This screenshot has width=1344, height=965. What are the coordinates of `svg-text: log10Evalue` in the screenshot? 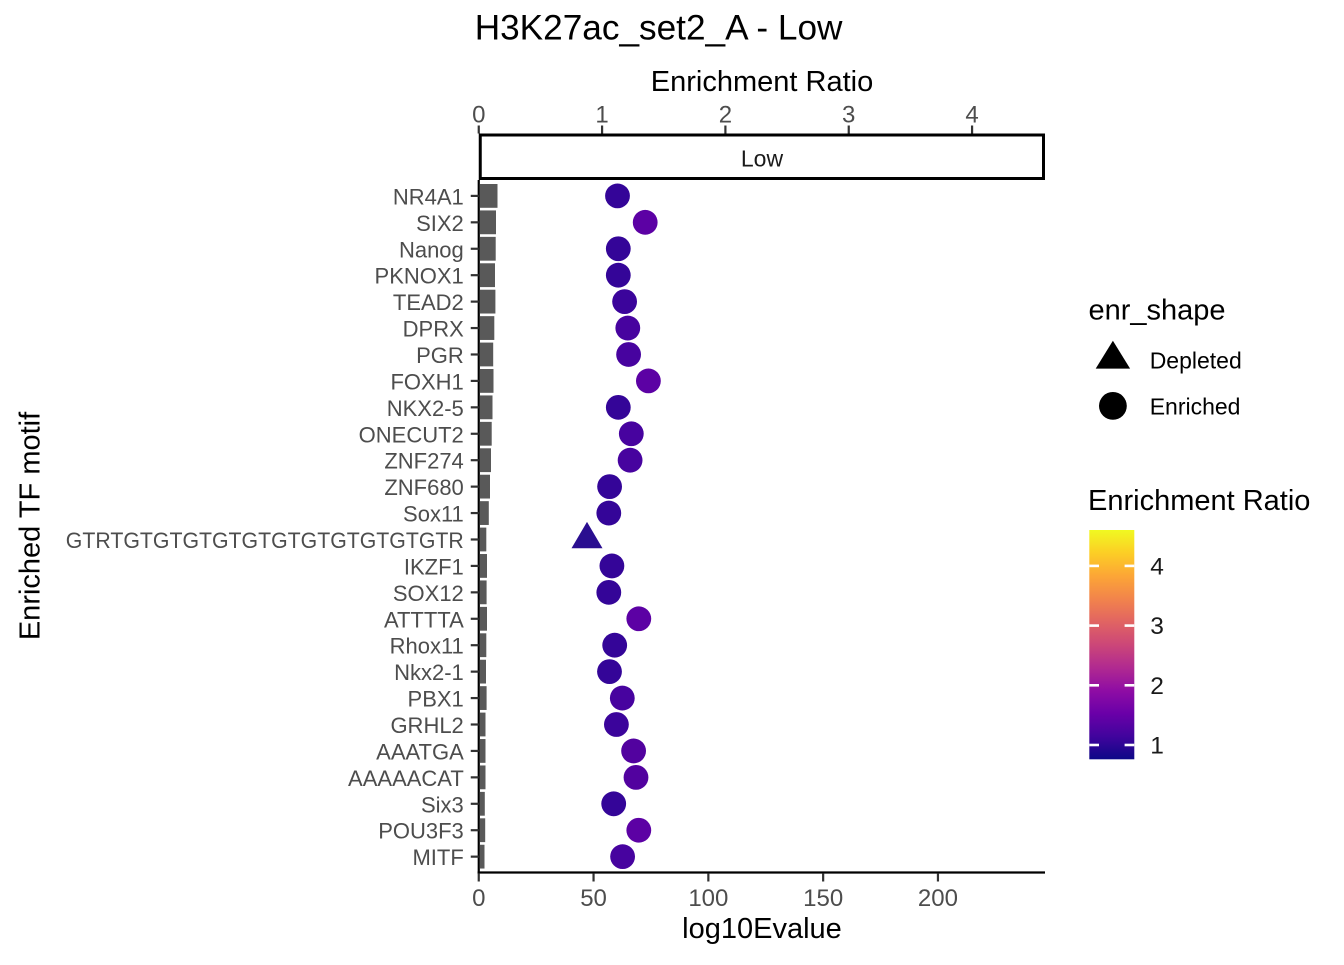 It's located at (762, 929).